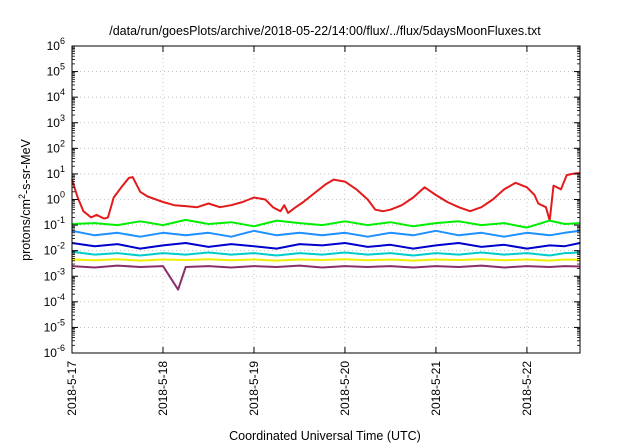  What do you see at coordinates (61, 348) in the screenshot?
I see `y-tick-exponent: -6` at bounding box center [61, 348].